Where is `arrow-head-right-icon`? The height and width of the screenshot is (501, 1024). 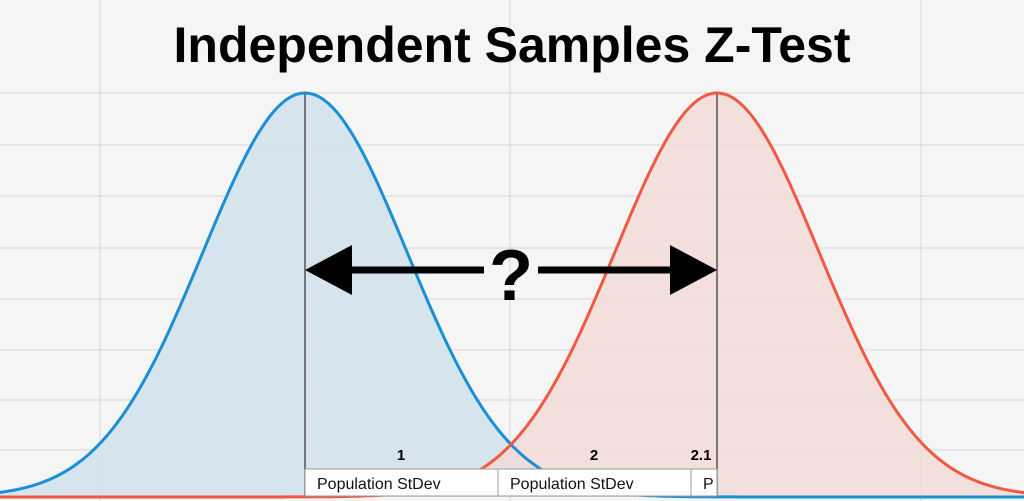
arrow-head-right-icon is located at coordinates (693, 270).